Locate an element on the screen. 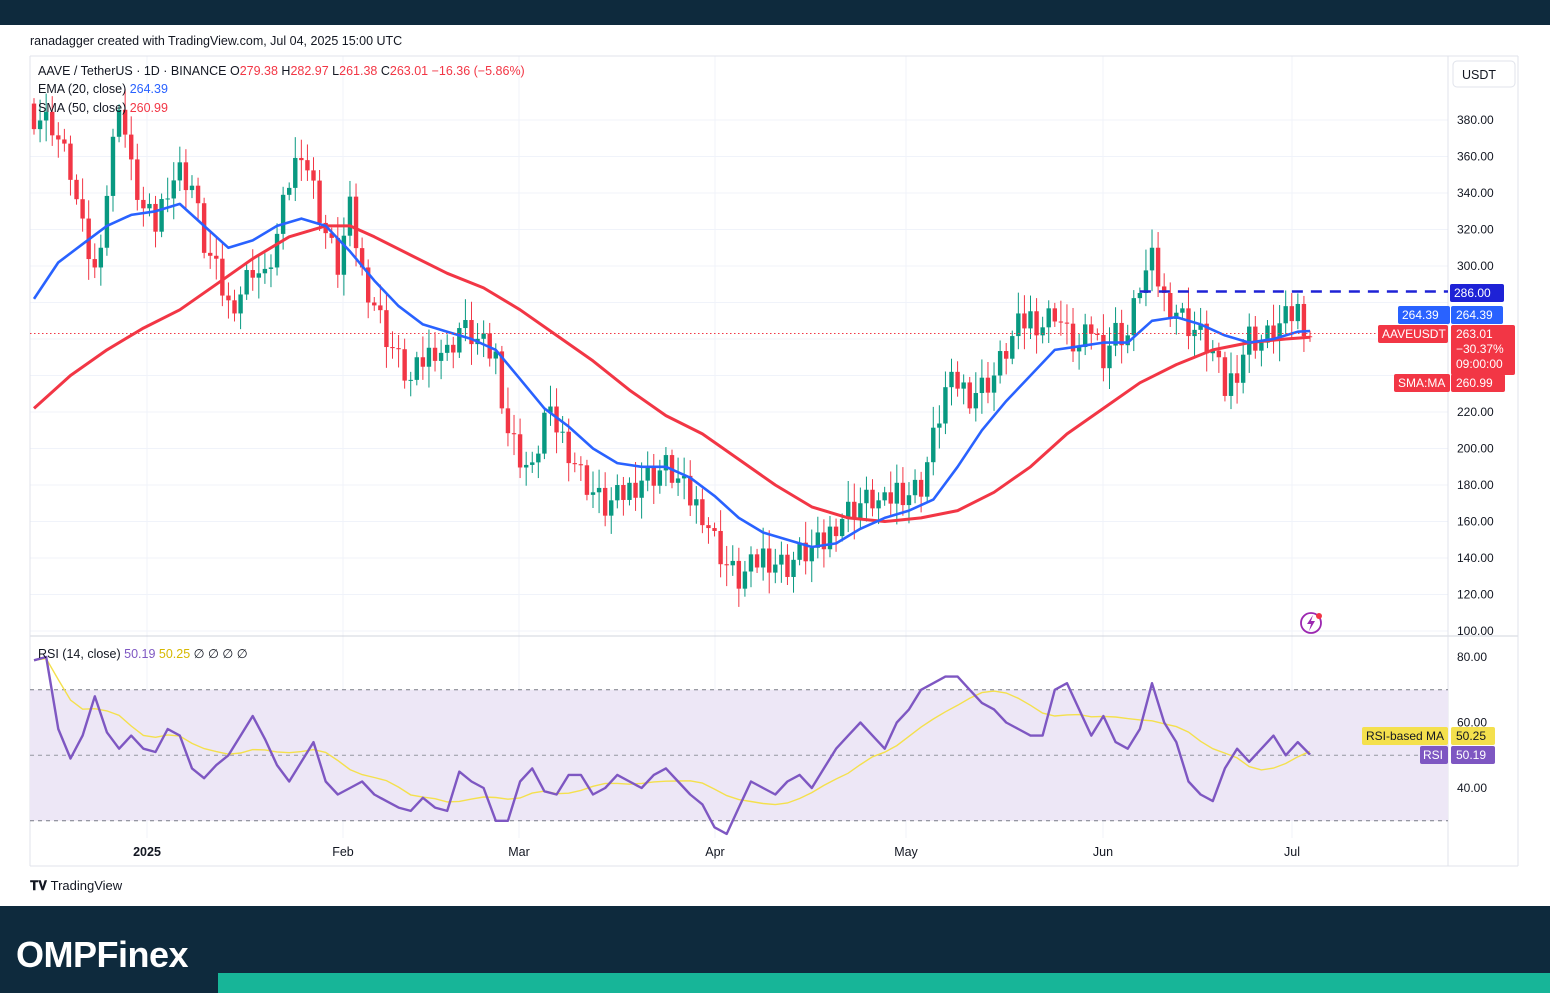 The height and width of the screenshot is (993, 1550). rsi-value-tag-text: 50.19 is located at coordinates (1471, 755).